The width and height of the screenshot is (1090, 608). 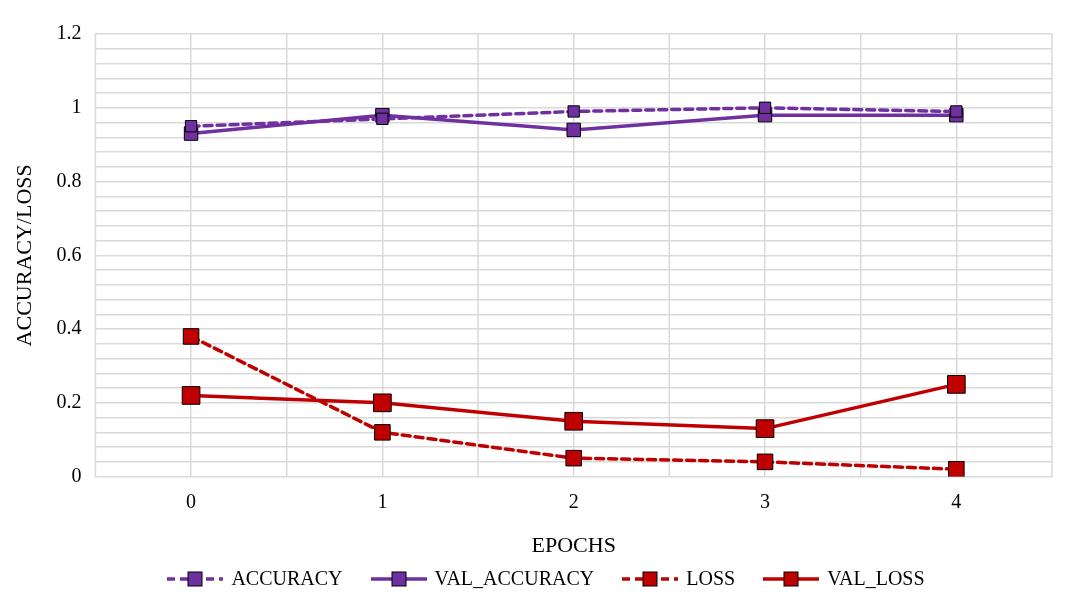 I want to click on x-tick-label: 1, so click(x=382, y=500).